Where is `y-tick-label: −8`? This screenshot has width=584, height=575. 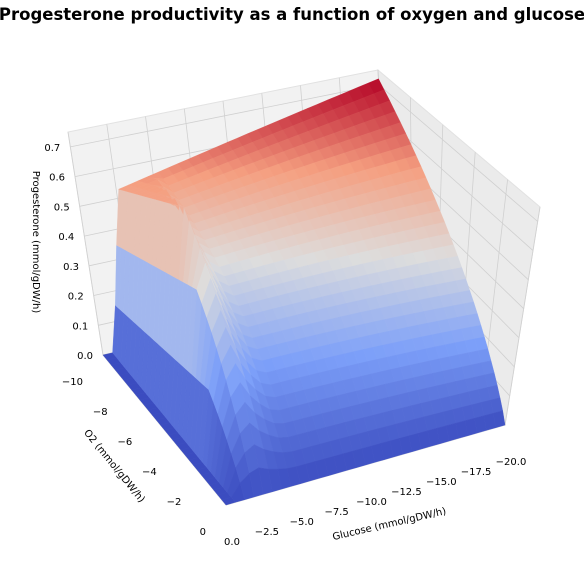
y-tick-label: −8 is located at coordinates (100, 412).